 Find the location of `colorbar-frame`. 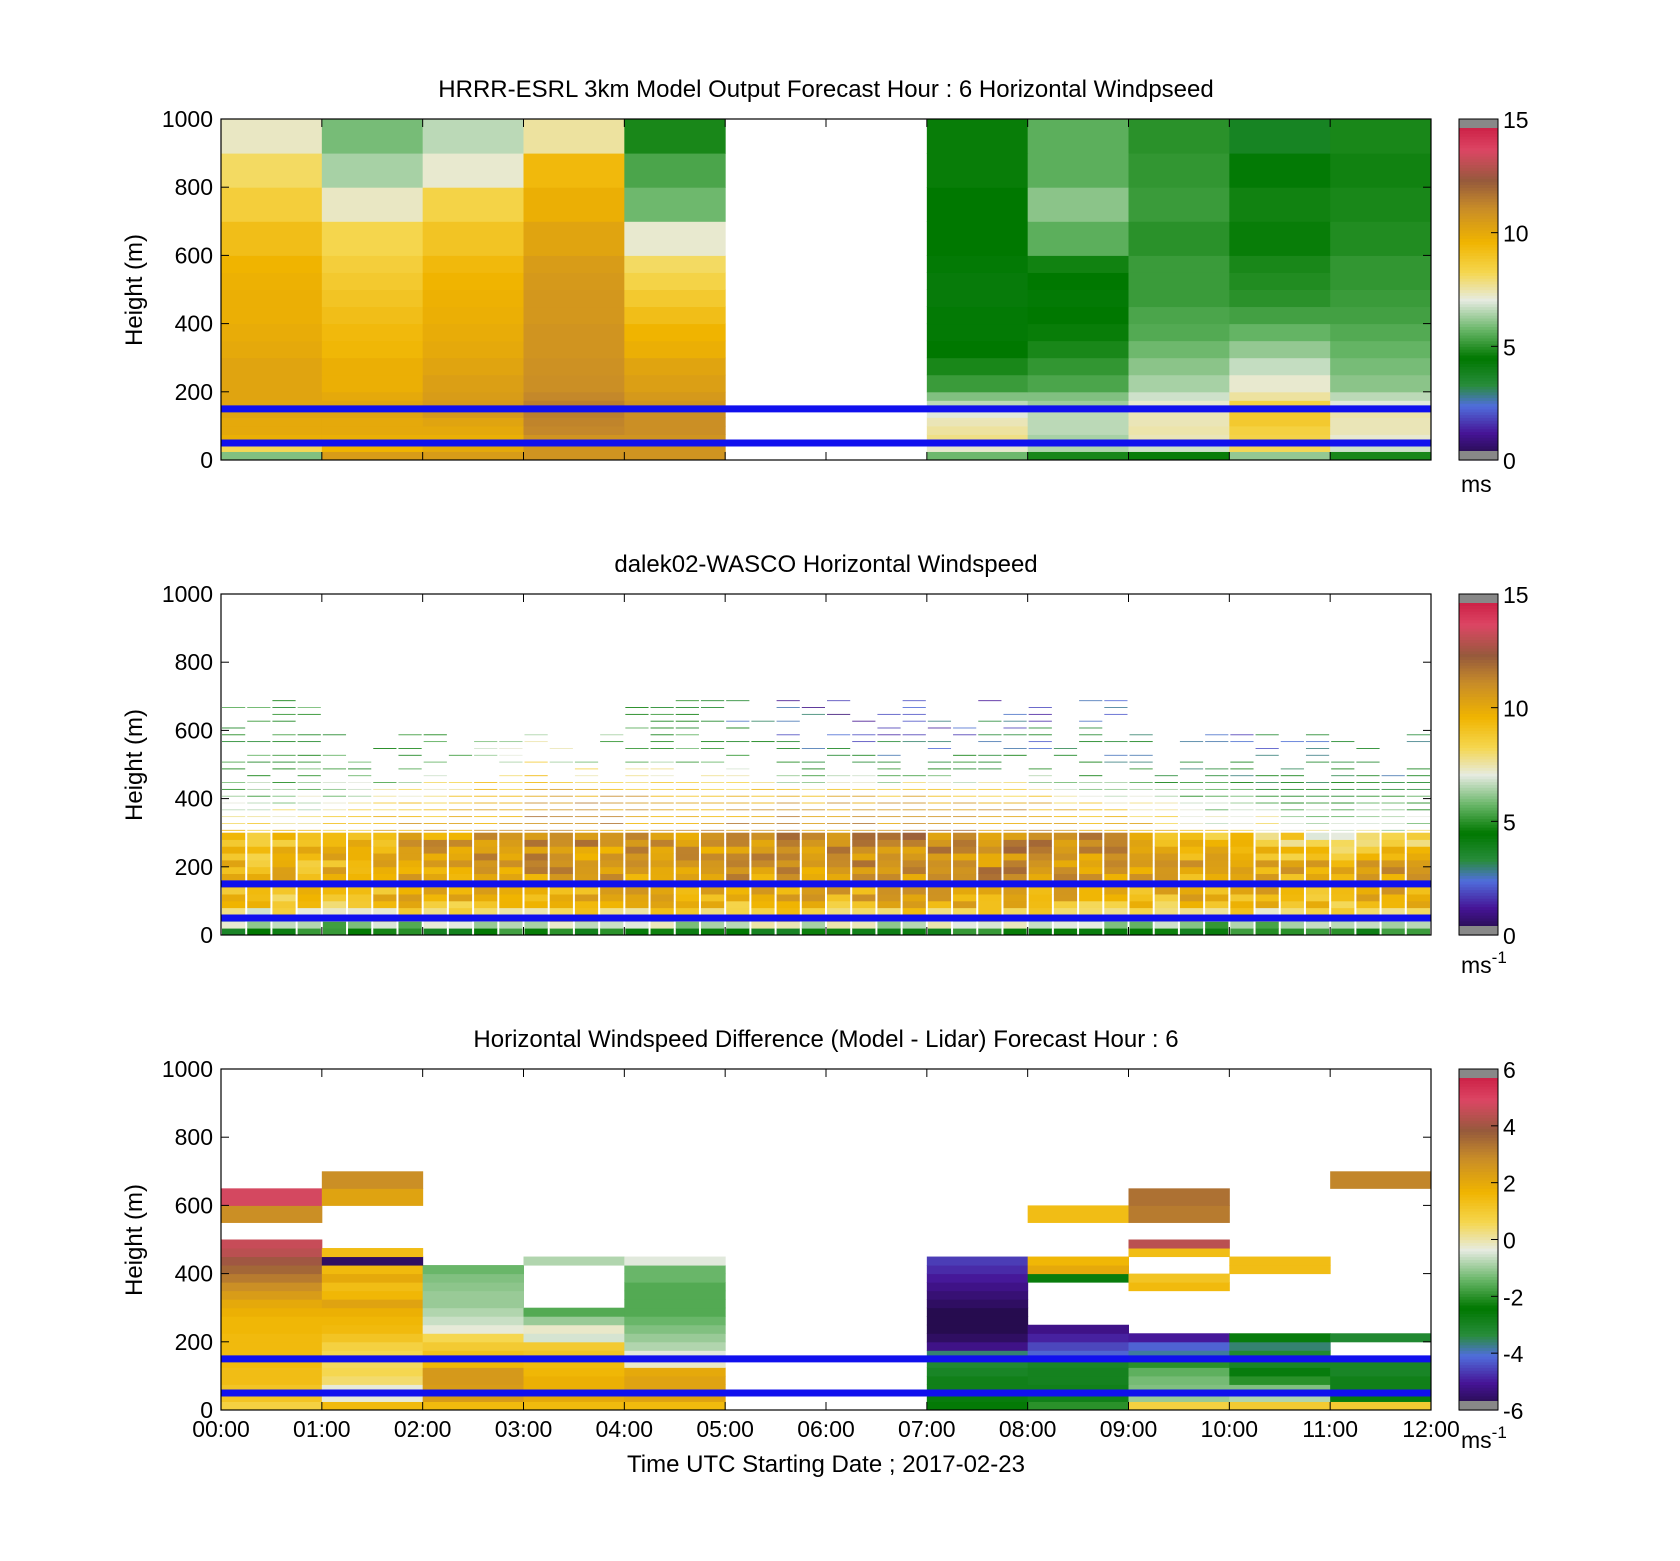

colorbar-frame is located at coordinates (1478, 289).